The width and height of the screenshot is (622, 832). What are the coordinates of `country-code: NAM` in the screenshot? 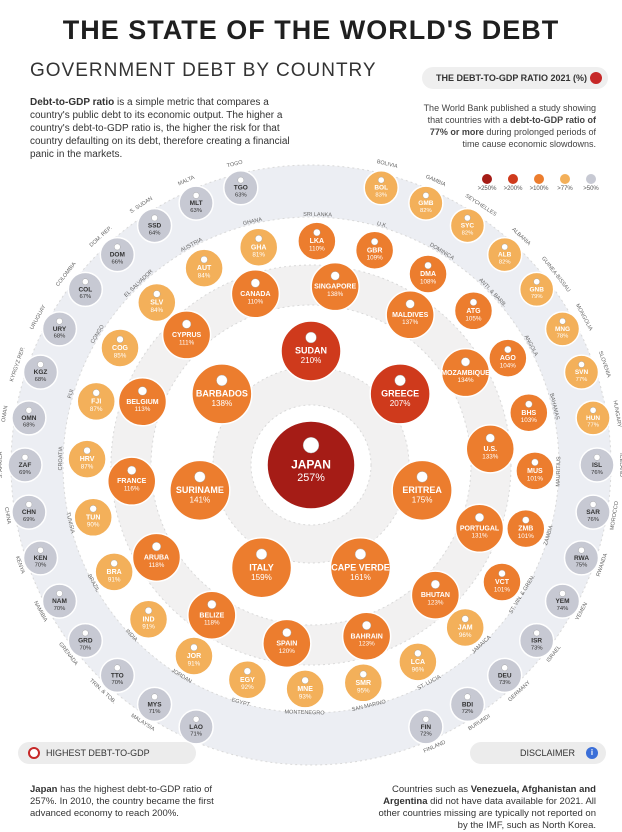 It's located at (59, 601).